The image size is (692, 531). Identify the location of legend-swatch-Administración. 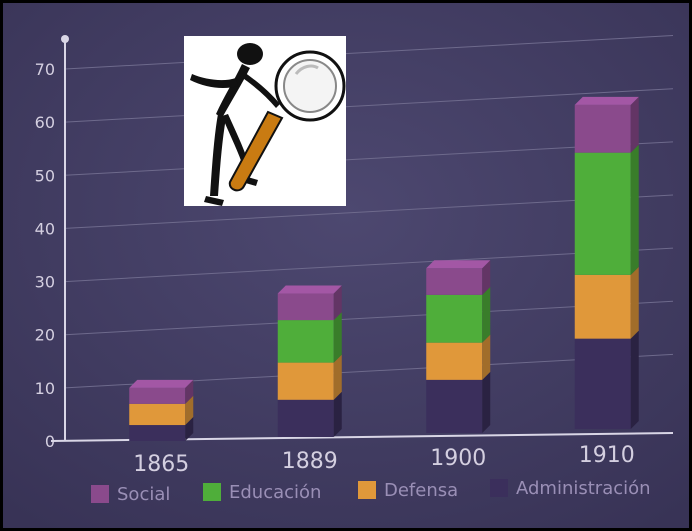
(499, 488).